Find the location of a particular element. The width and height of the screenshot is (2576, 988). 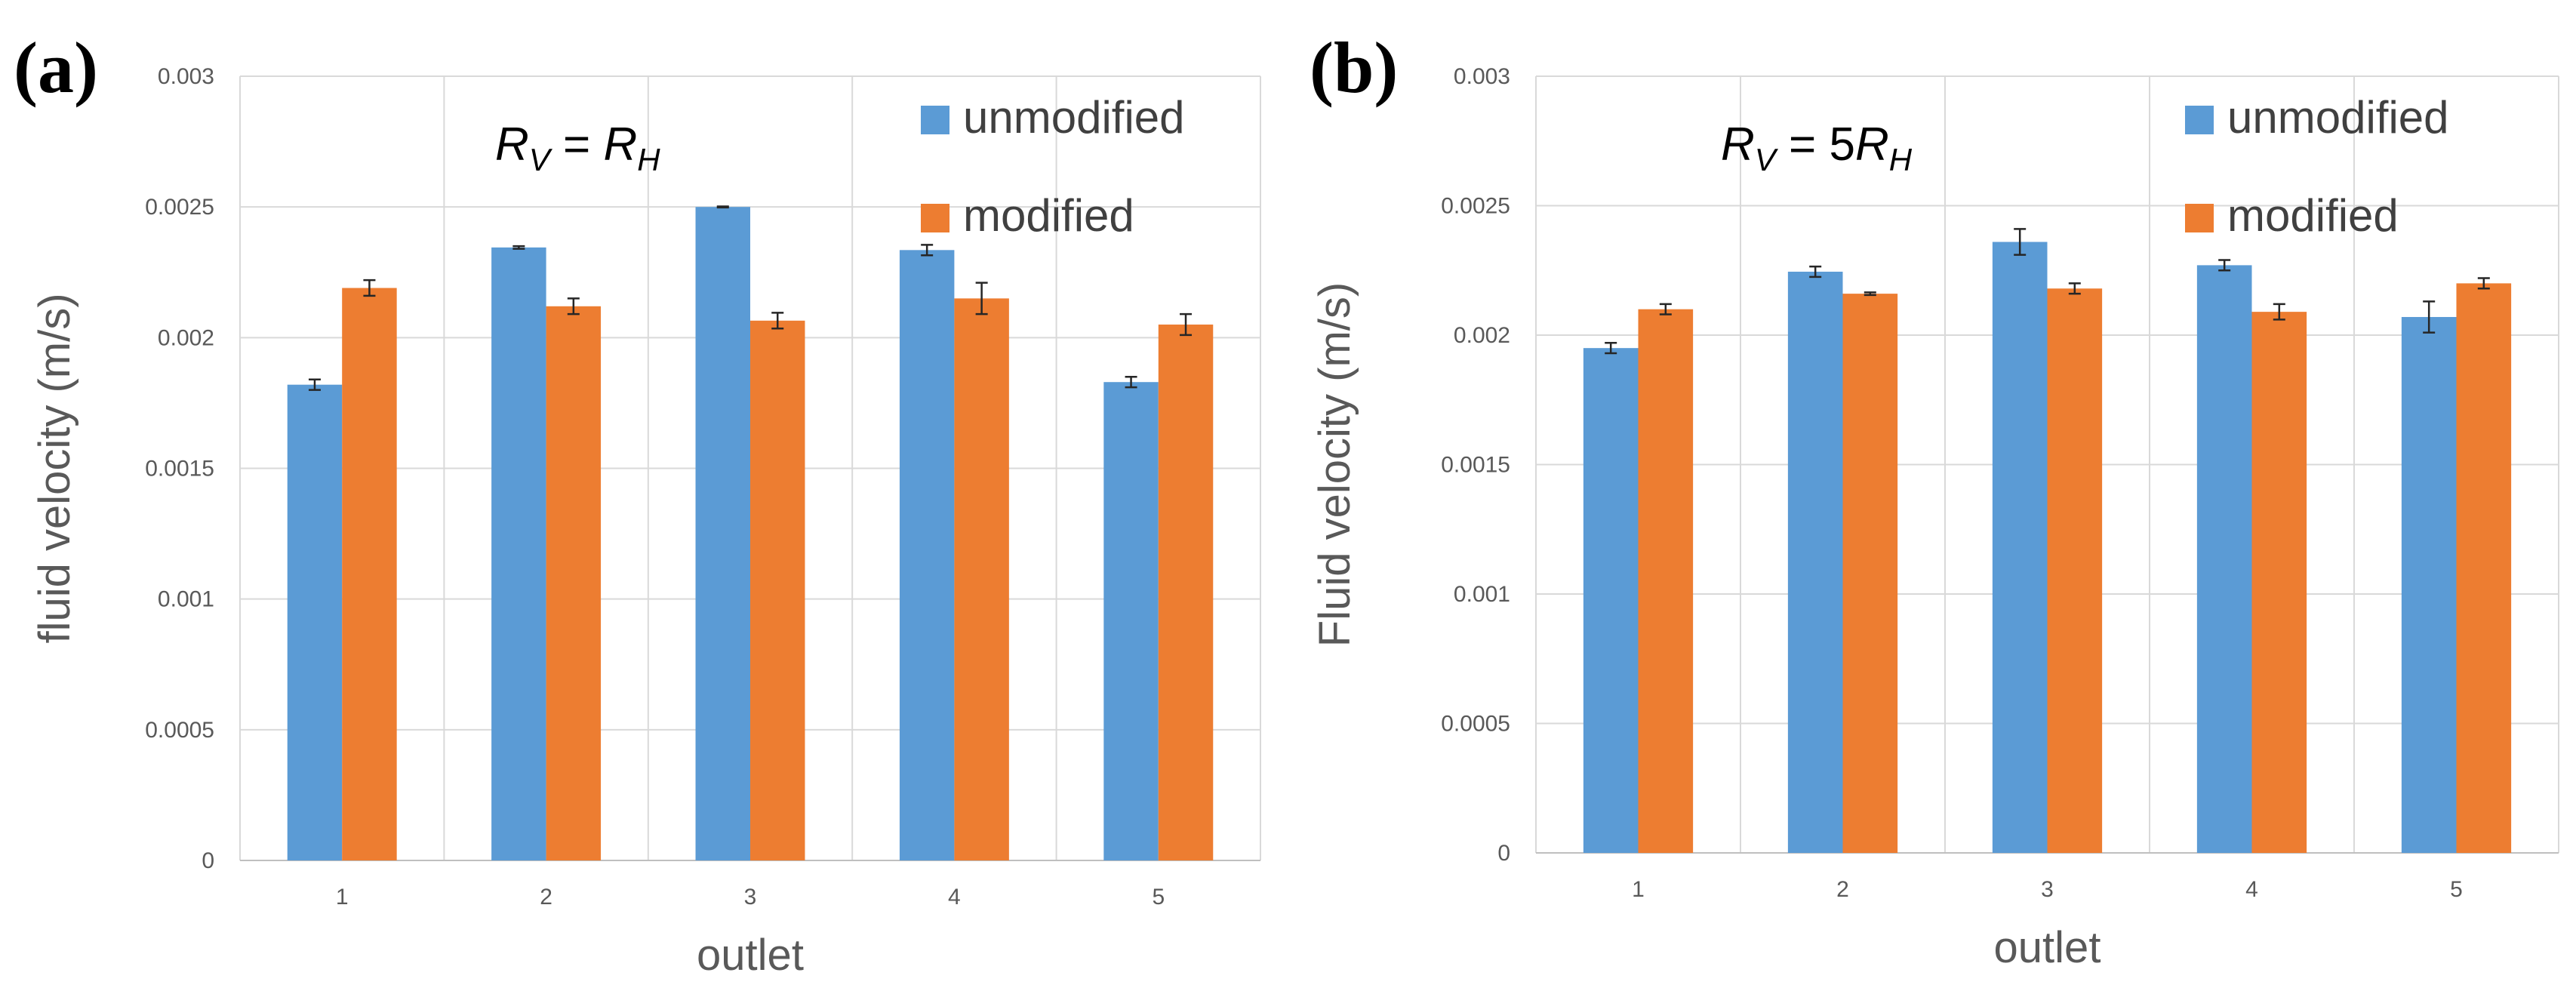

equation-annotation: RV = 5RH is located at coordinates (1817, 148).